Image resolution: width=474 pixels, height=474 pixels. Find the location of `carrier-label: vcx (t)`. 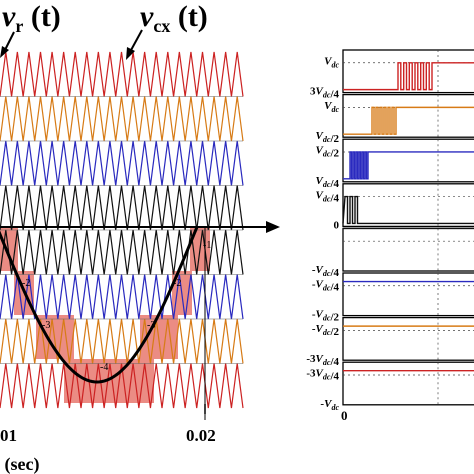

carrier-label: vcx (t) is located at coordinates (174, 18).